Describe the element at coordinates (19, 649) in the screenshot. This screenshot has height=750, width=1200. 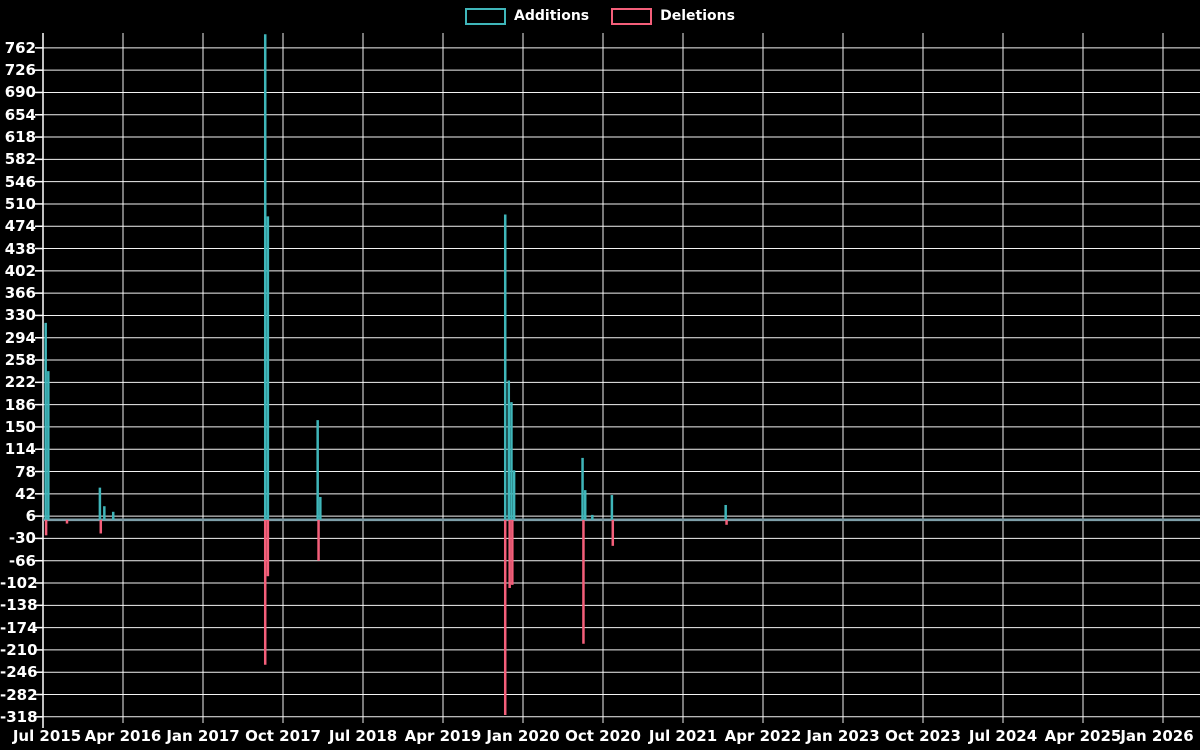
I see `y-tick-label: -210` at that location.